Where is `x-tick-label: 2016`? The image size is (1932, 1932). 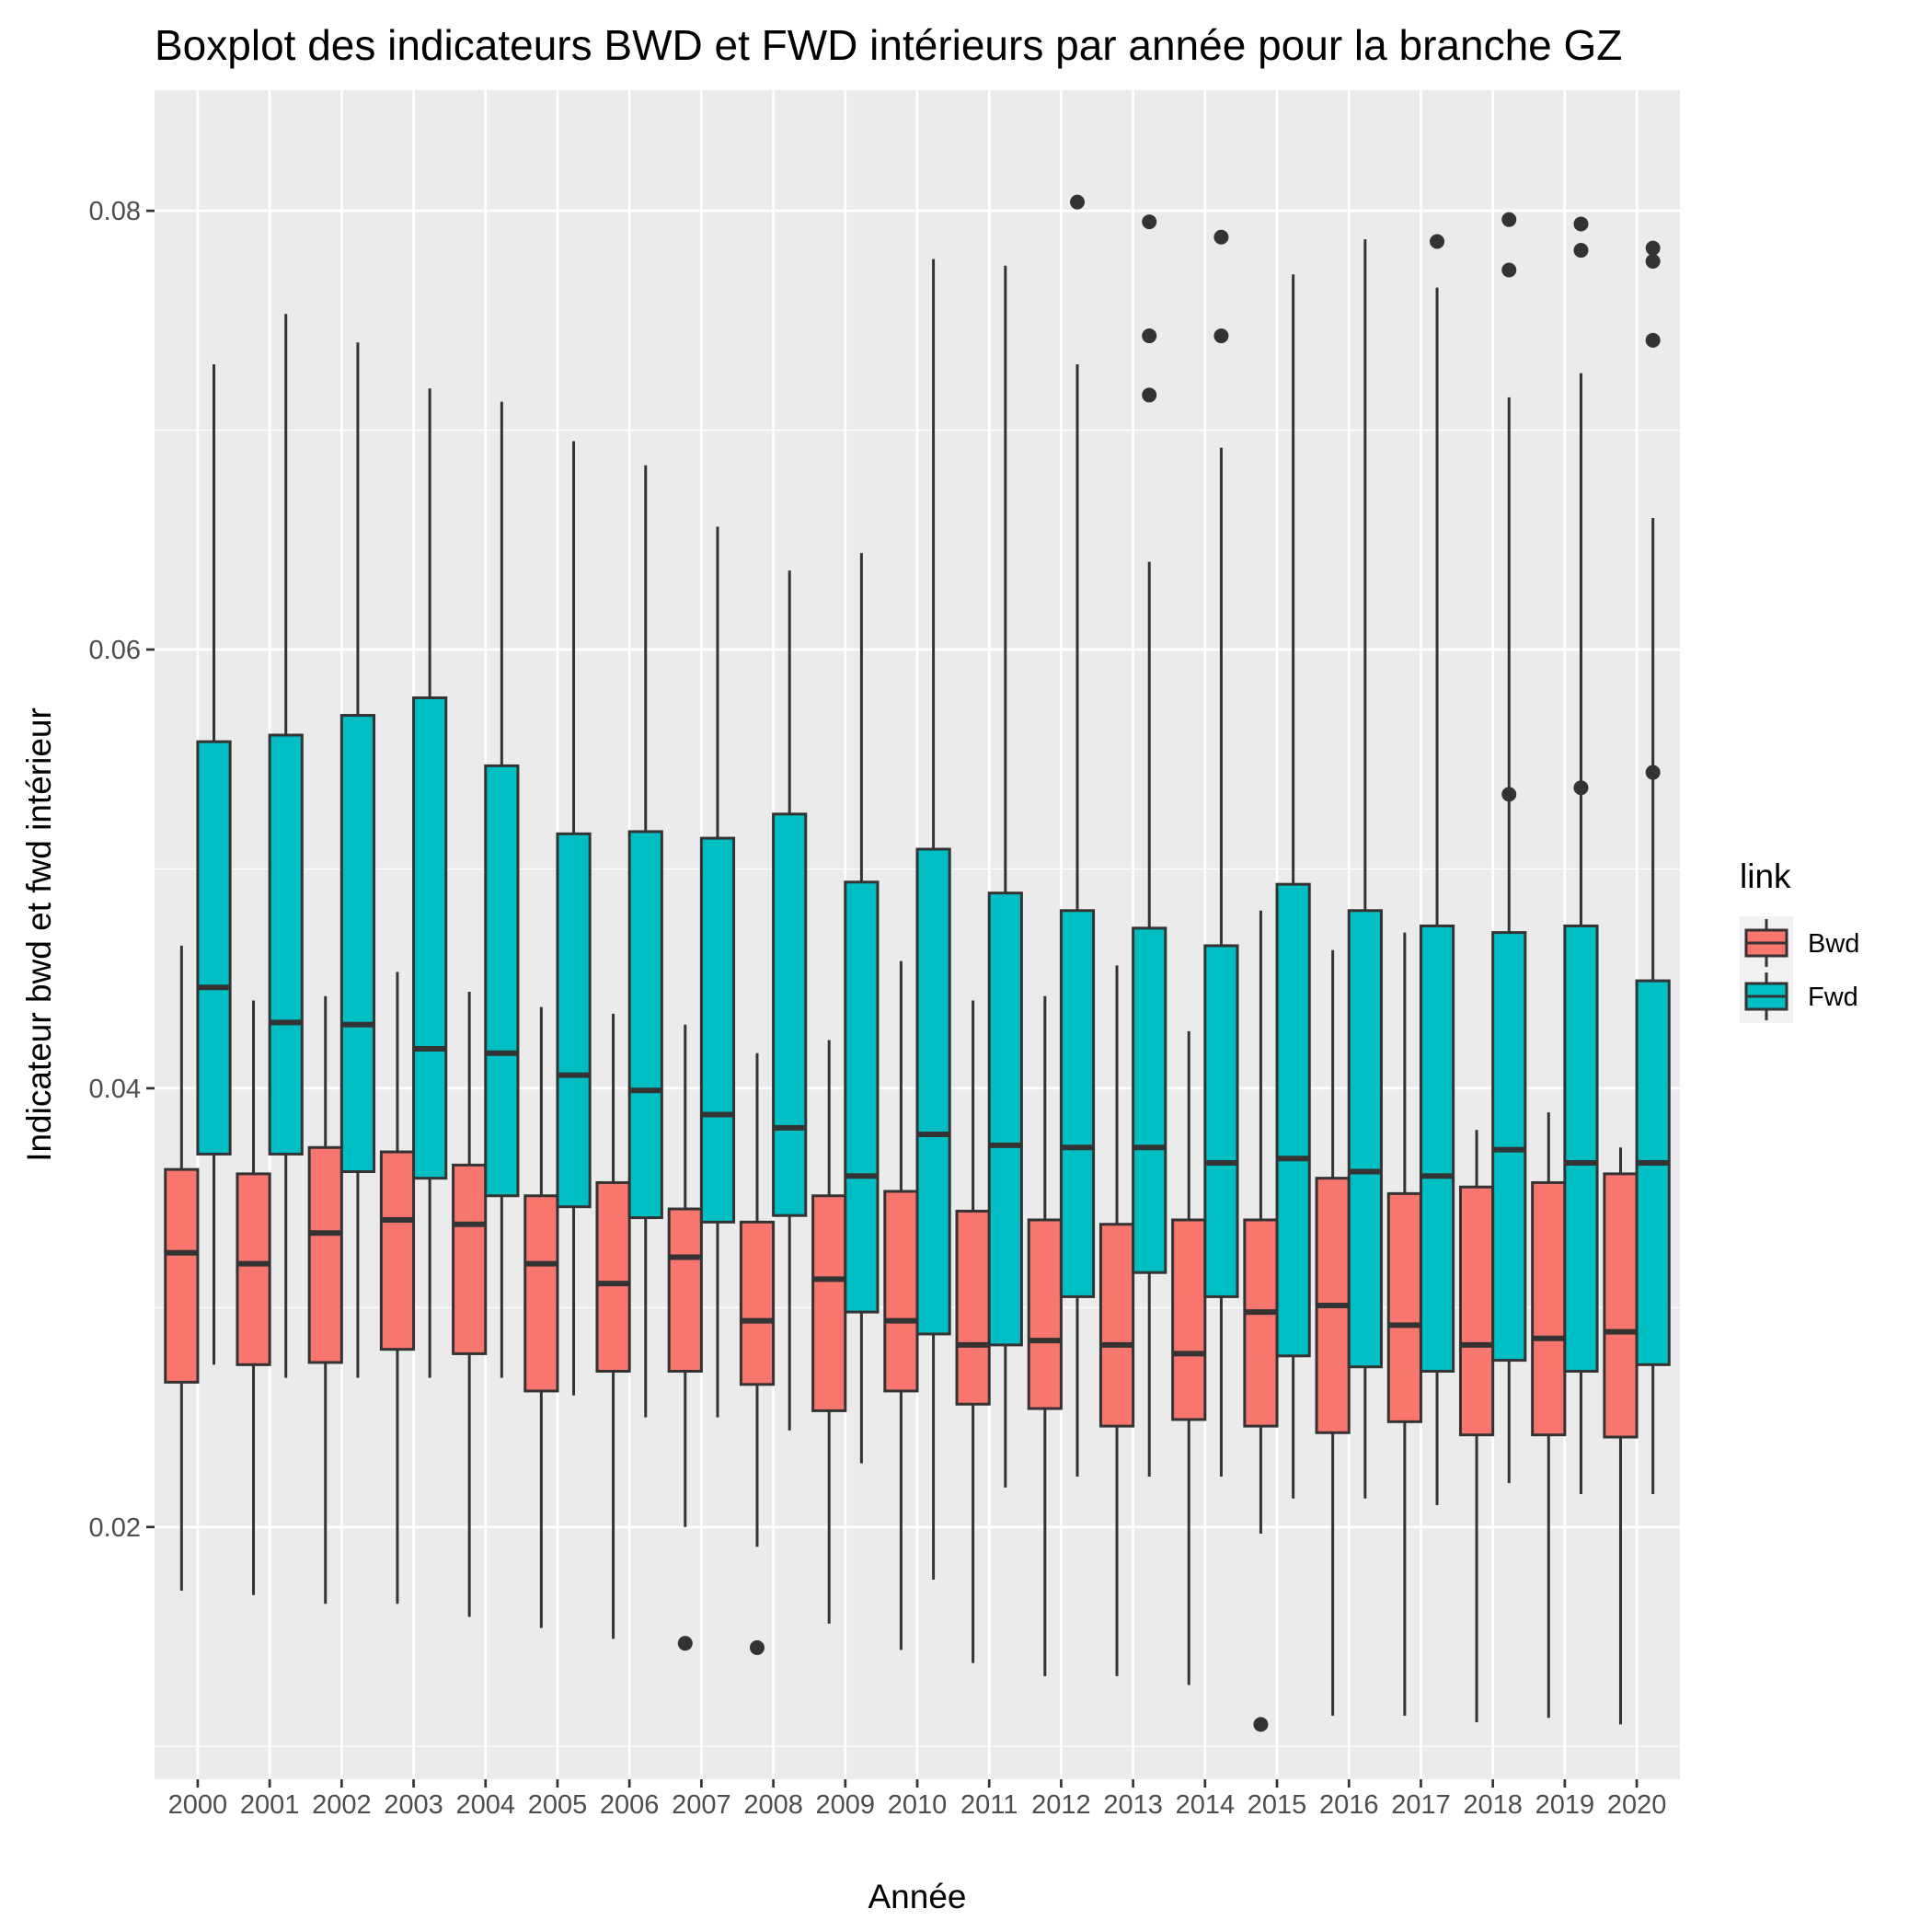 x-tick-label: 2016 is located at coordinates (1349, 1805).